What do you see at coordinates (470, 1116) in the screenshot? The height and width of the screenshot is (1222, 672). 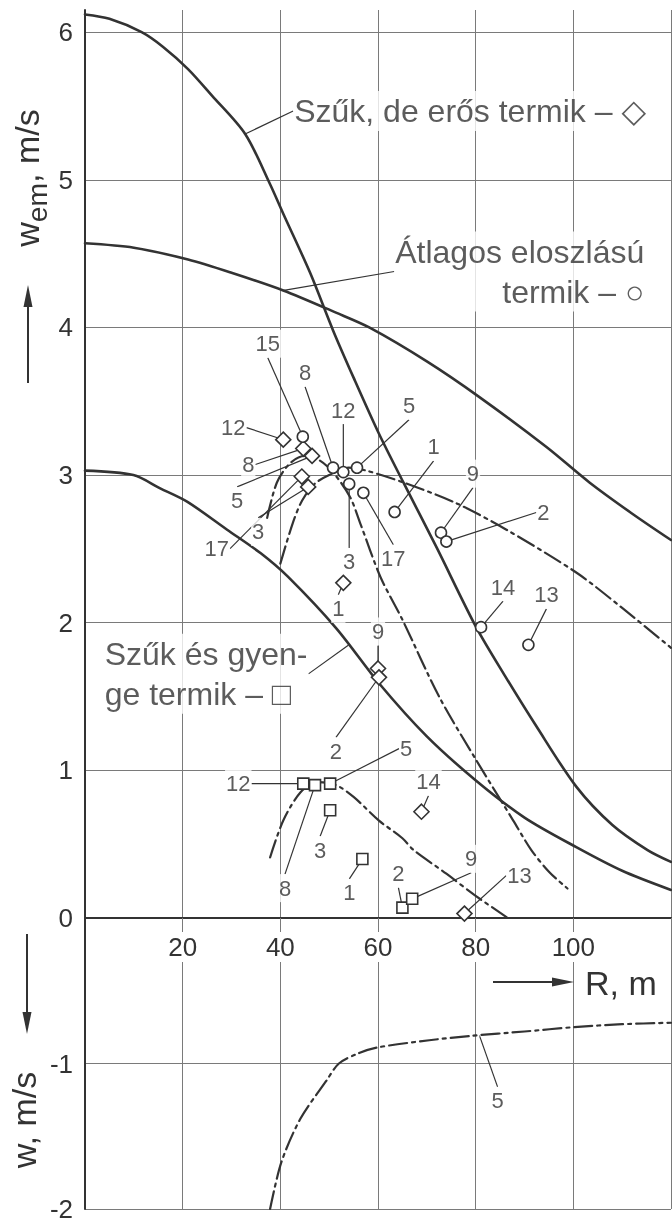 I see `line-series` at bounding box center [470, 1116].